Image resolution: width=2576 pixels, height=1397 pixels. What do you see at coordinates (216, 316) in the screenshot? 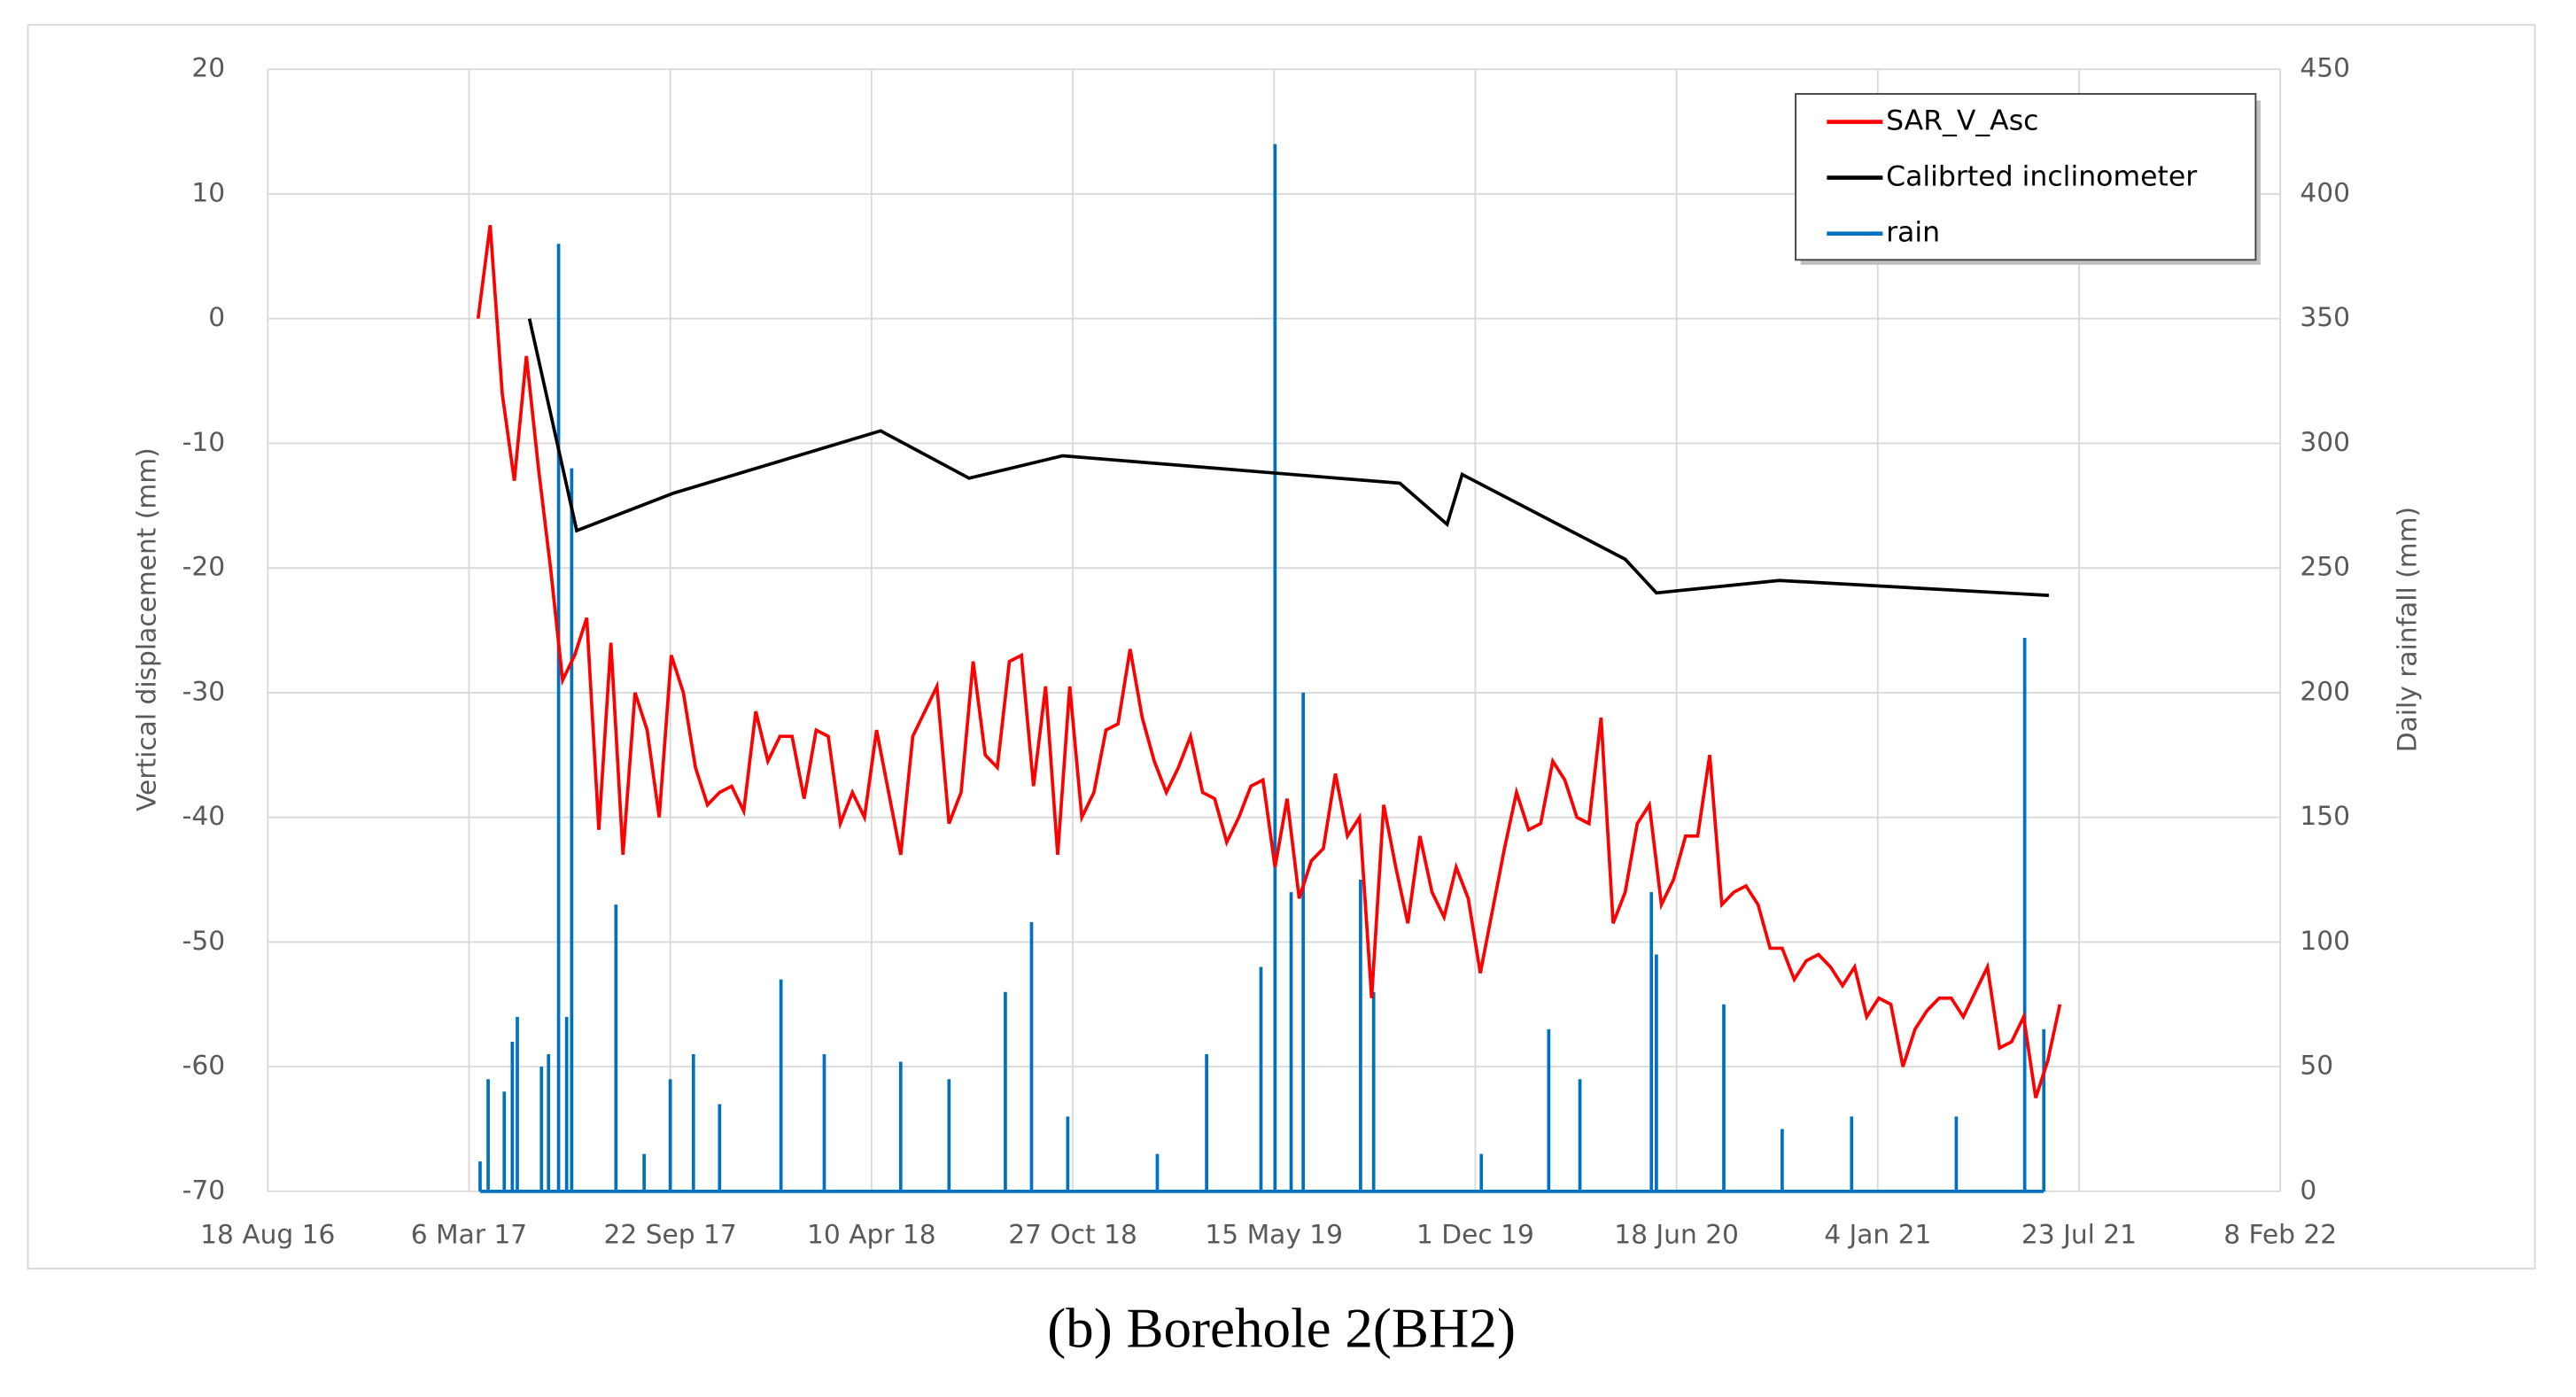
I see `y-tick-label: 0` at bounding box center [216, 316].